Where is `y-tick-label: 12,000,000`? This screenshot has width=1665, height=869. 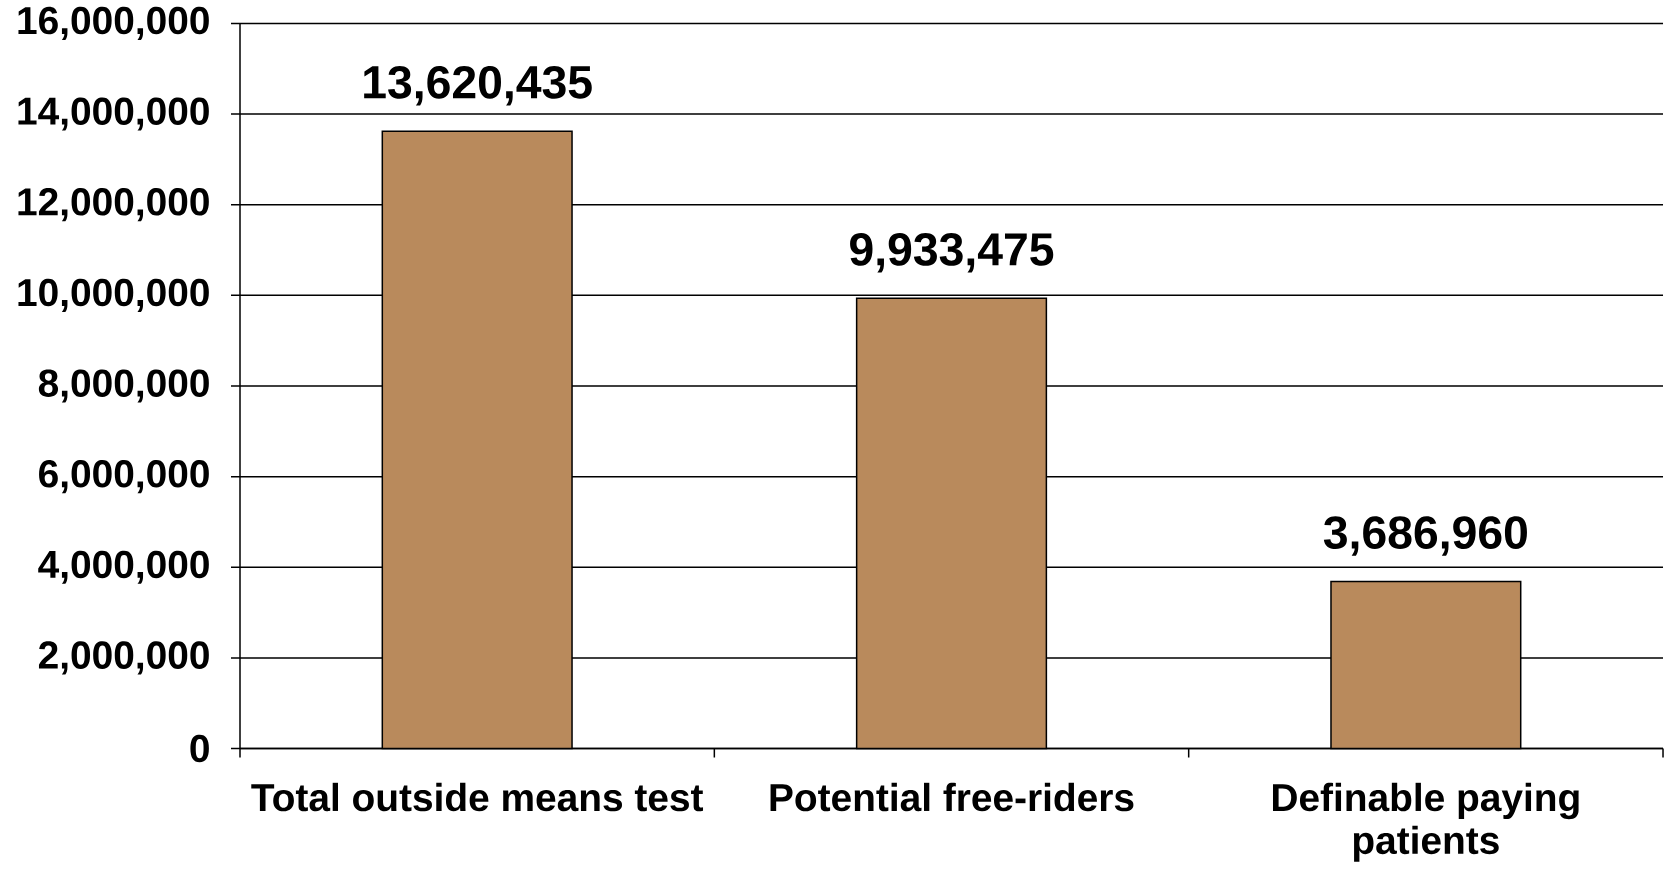
y-tick-label: 12,000,000 is located at coordinates (113, 205).